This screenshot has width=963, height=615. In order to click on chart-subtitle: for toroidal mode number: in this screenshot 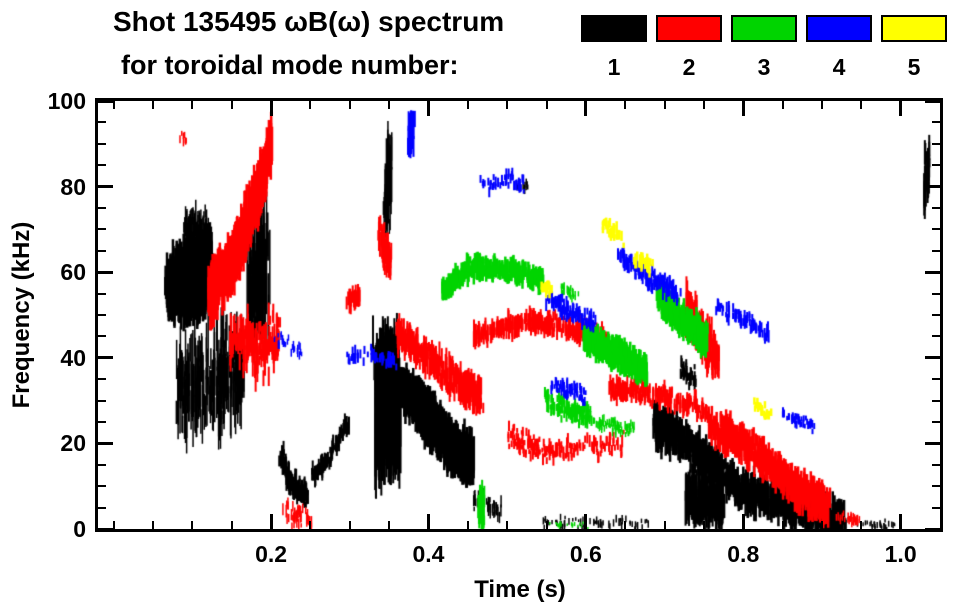, I will do `click(290, 65)`.